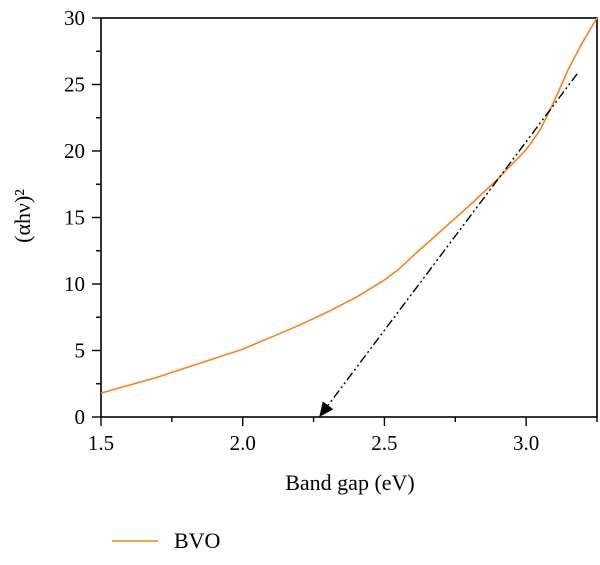 The image size is (600, 565). I want to click on y-tick-label: 10, so click(74, 284).